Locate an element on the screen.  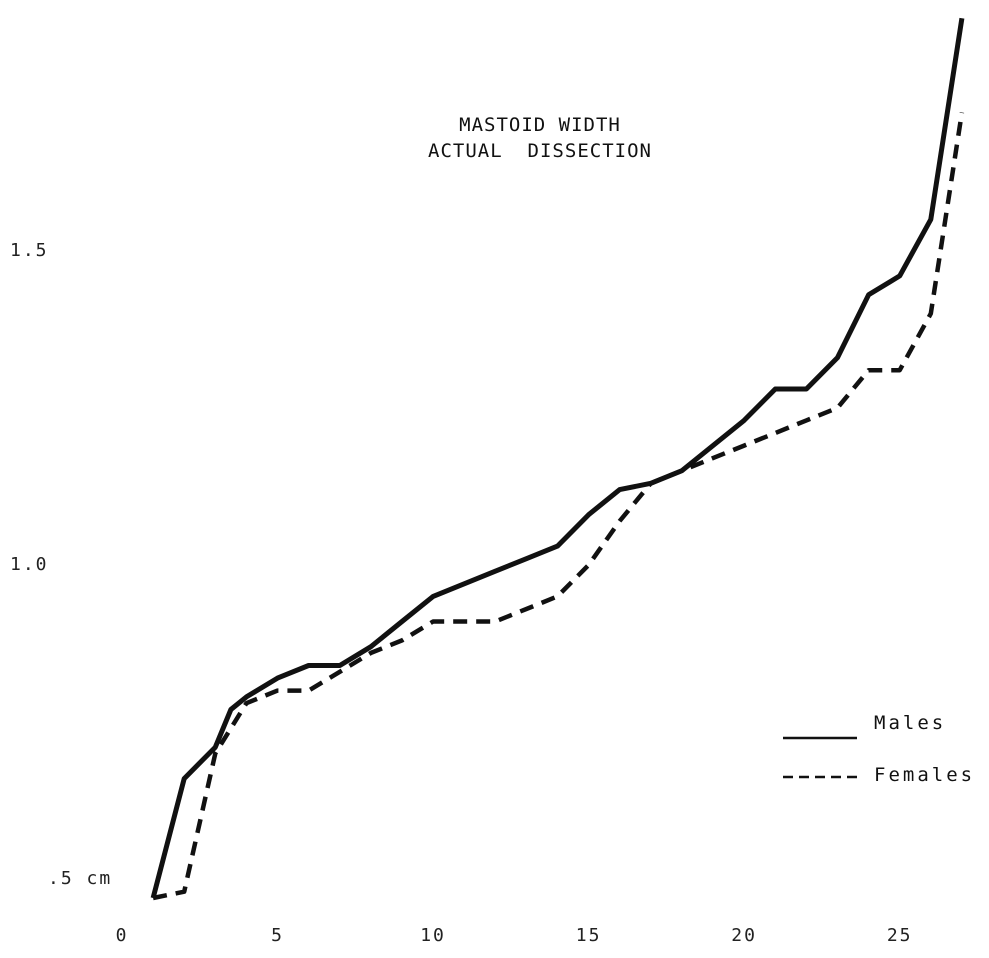
legend: Males Females is located at coordinates (879, 749).